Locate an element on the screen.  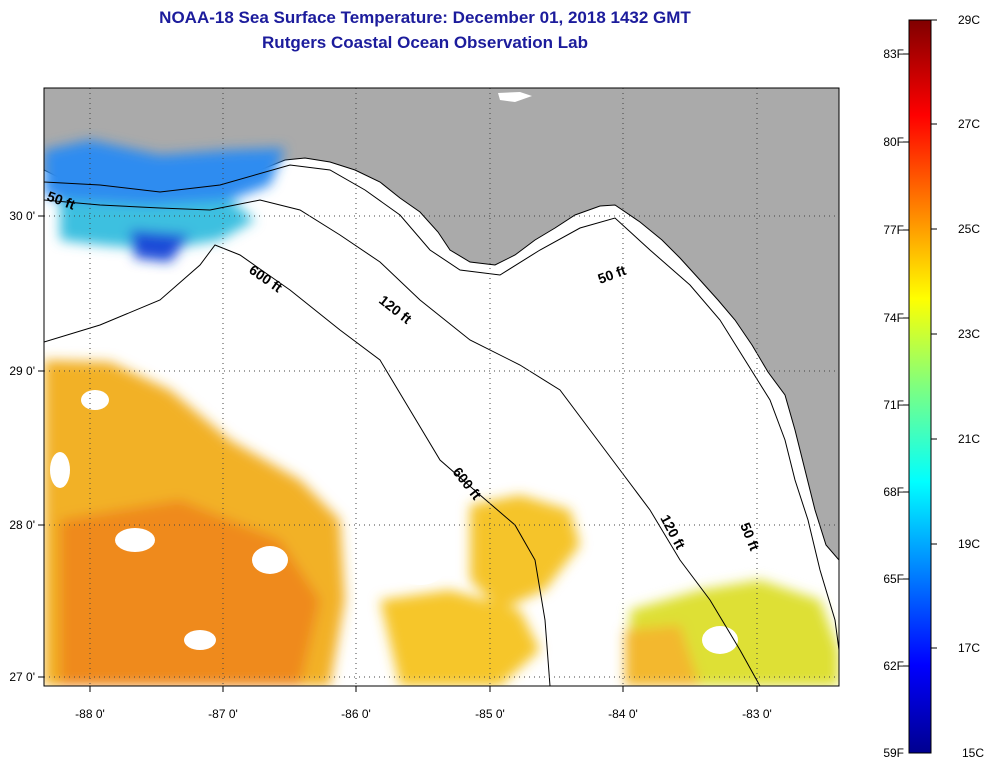
lat-label: 30 0' is located at coordinates (22, 216).